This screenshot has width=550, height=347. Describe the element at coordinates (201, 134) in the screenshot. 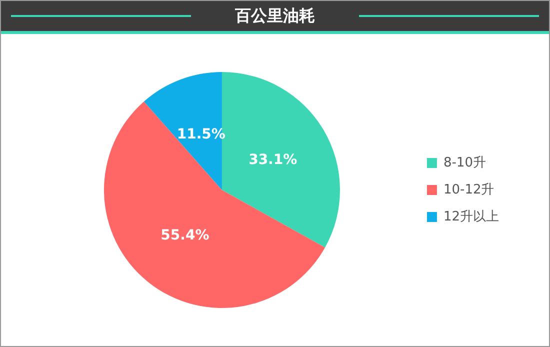

I see `data-label: 11.5%` at that location.